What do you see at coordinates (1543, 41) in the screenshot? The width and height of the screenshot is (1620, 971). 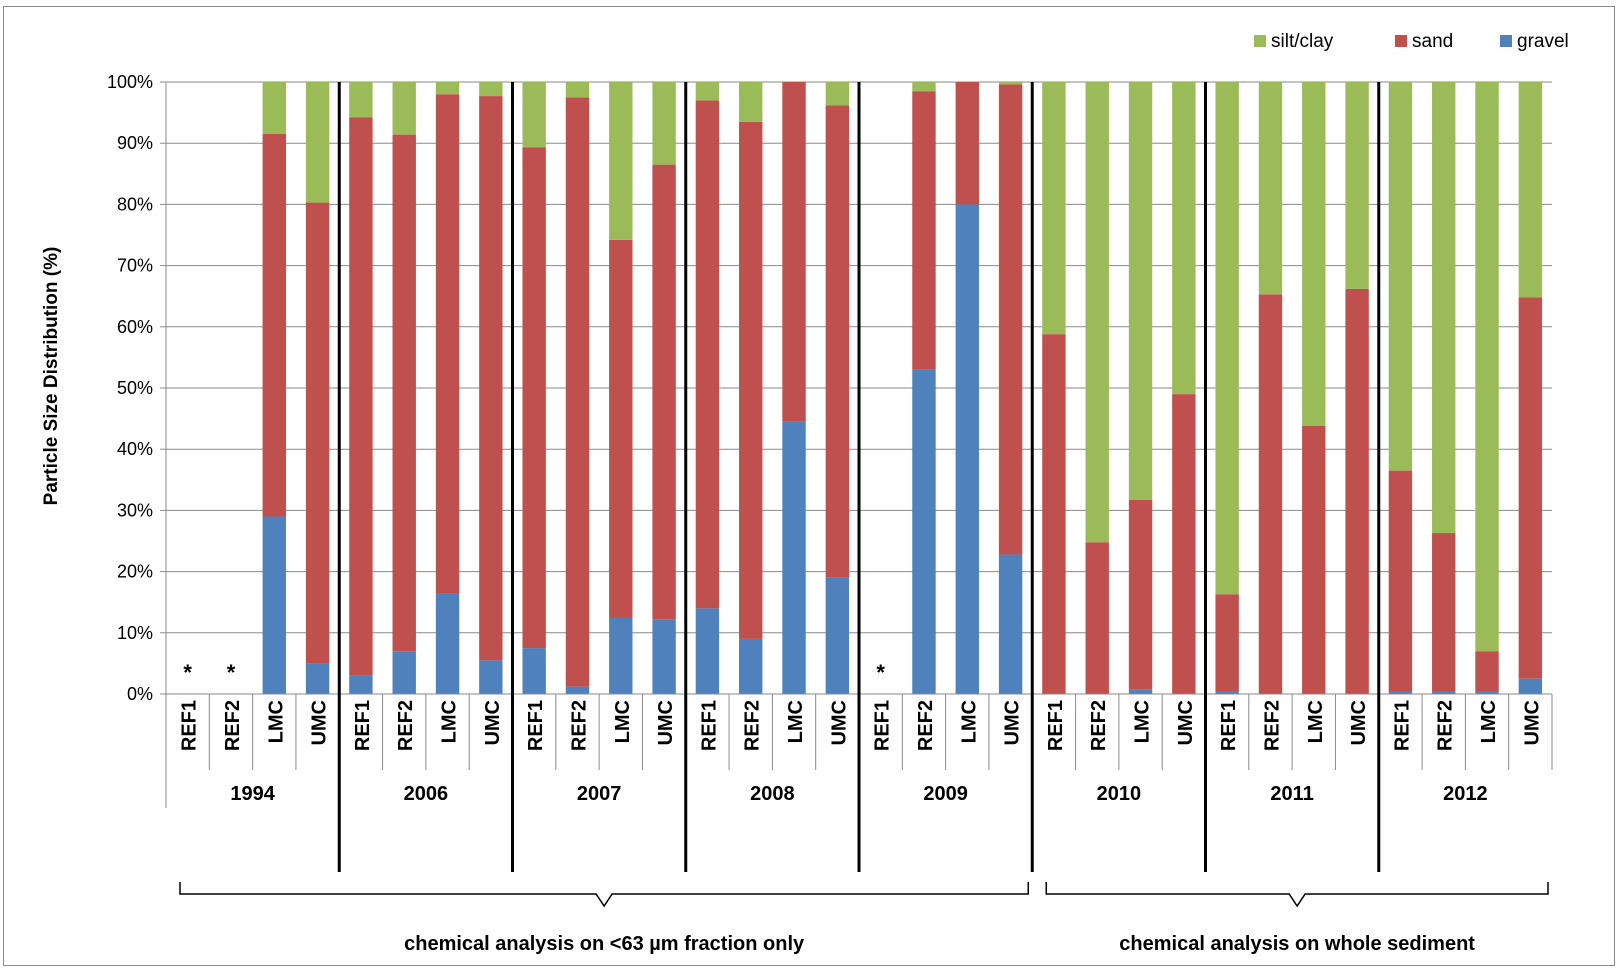 I see `legend-label: gravel` at bounding box center [1543, 41].